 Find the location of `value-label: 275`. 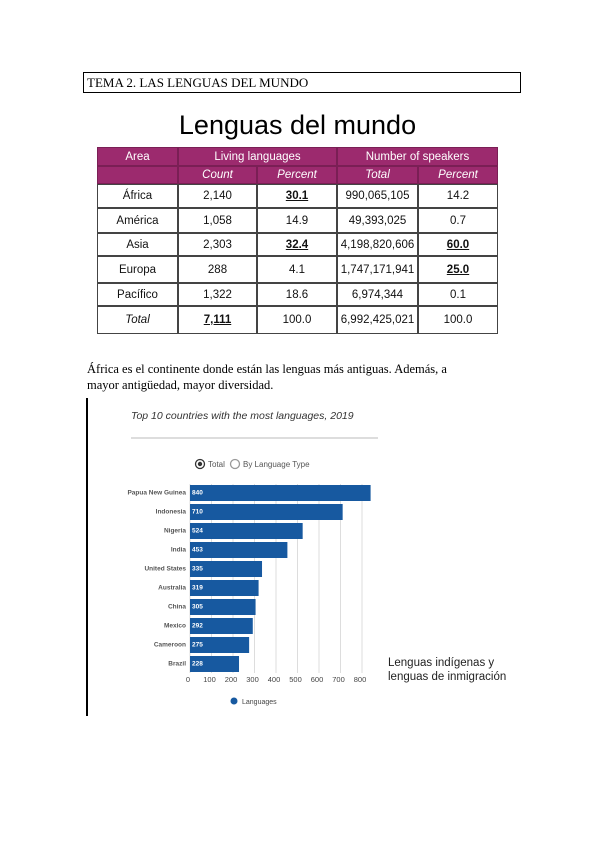

value-label: 275 is located at coordinates (197, 645).